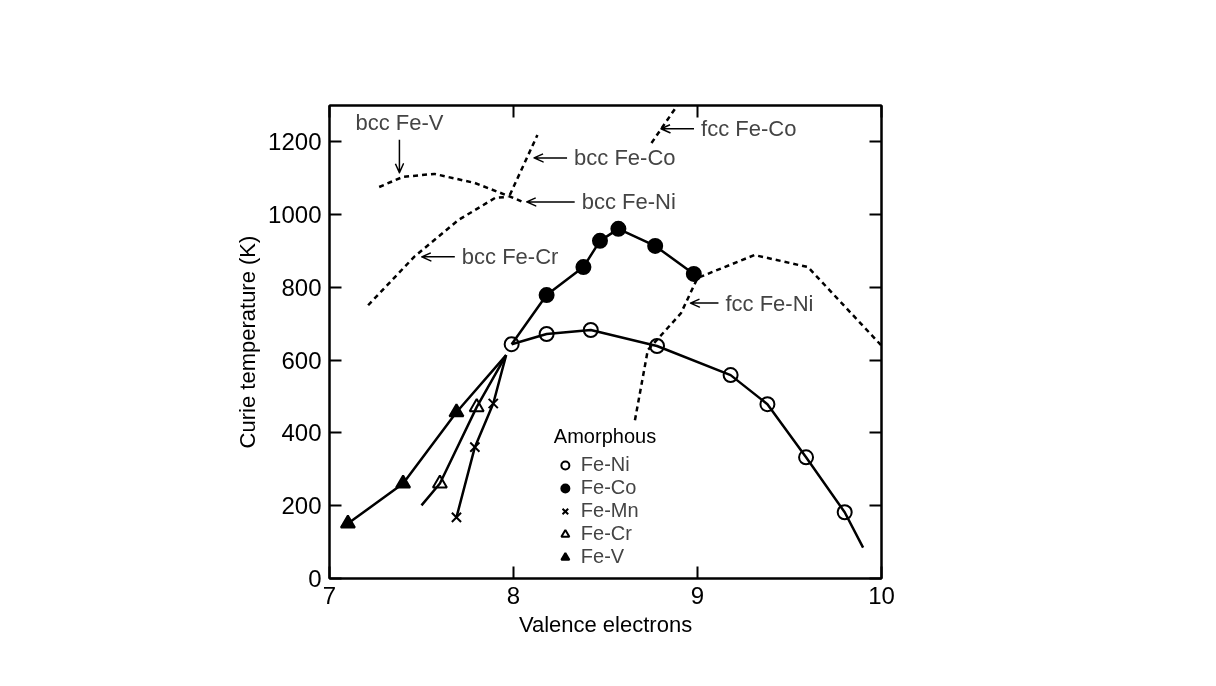 Image resolution: width=1216 pixels, height=686 pixels. I want to click on legend-label: Fe-V, so click(602, 556).